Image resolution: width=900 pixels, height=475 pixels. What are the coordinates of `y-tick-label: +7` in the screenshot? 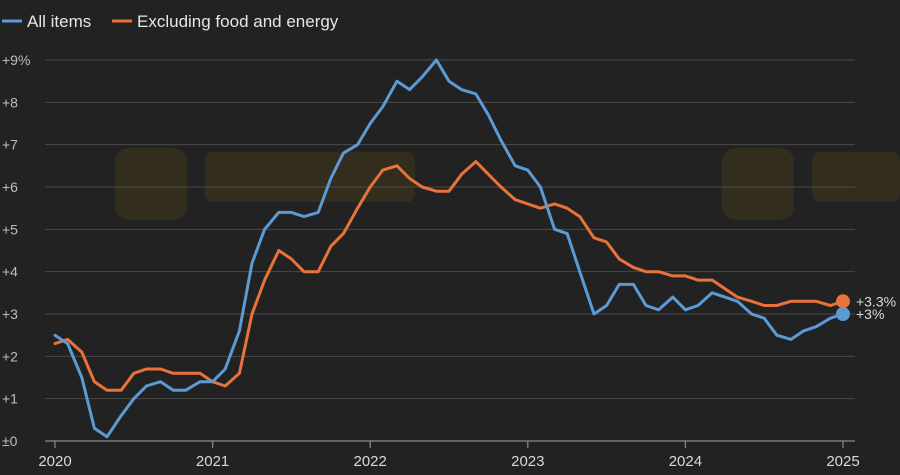 It's located at (10, 145).